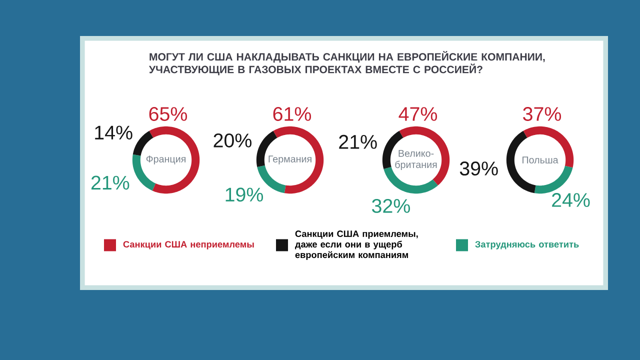  What do you see at coordinates (168, 114) in the screenshot?
I see `data-label: 65%` at bounding box center [168, 114].